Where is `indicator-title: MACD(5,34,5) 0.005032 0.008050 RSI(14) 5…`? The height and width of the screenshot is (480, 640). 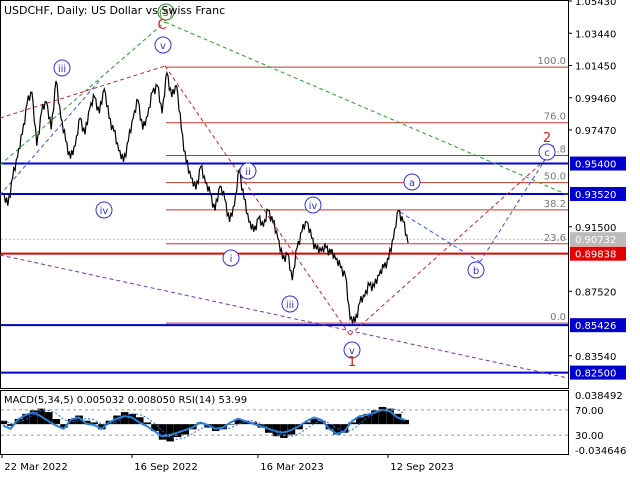 indicator-title: MACD(5,34,5) 0.005032 0.008050 RSI(14) 5… is located at coordinates (125, 400).